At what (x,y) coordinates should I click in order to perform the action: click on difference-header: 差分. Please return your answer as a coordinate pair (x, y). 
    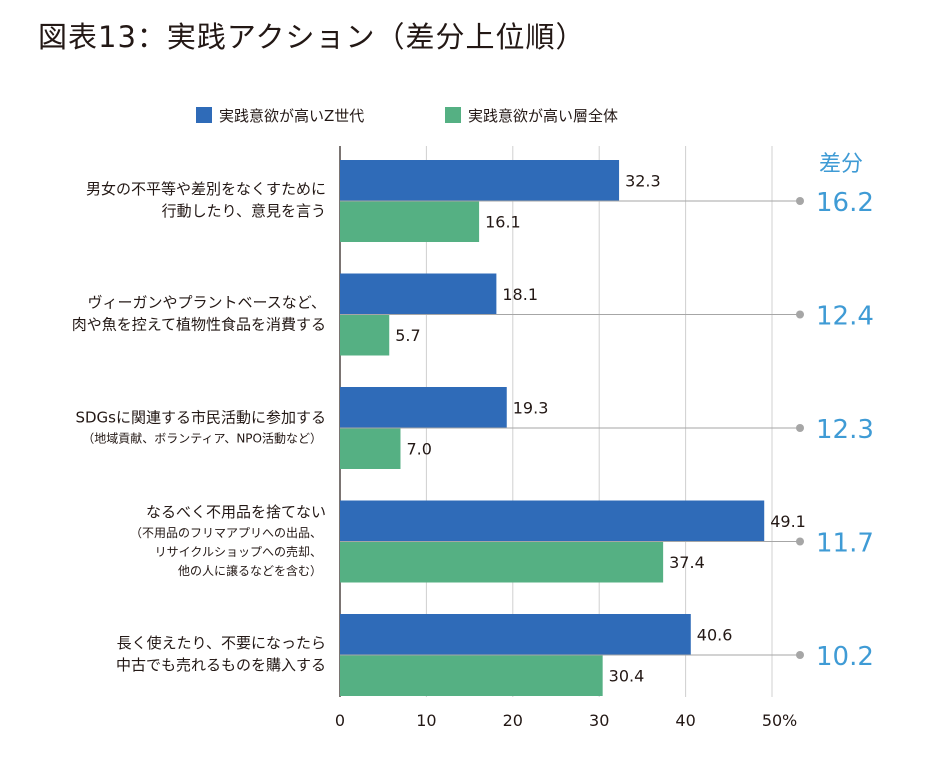
    Looking at the image, I should click on (841, 164).